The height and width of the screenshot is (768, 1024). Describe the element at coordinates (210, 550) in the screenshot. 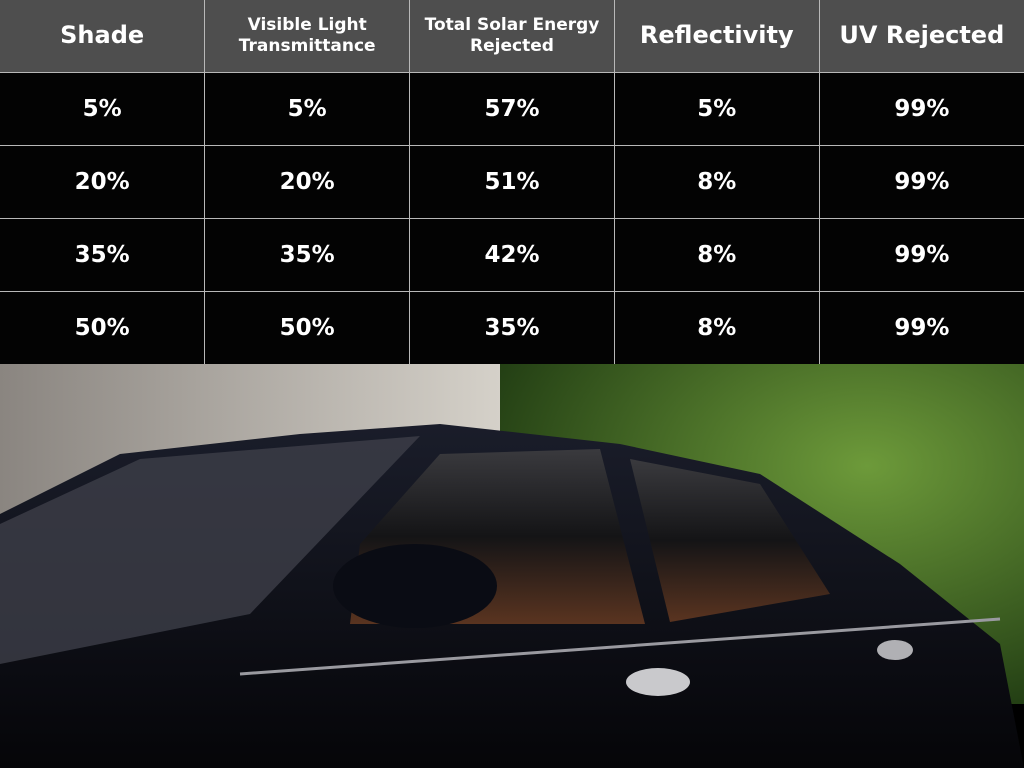

I see `windshield` at that location.